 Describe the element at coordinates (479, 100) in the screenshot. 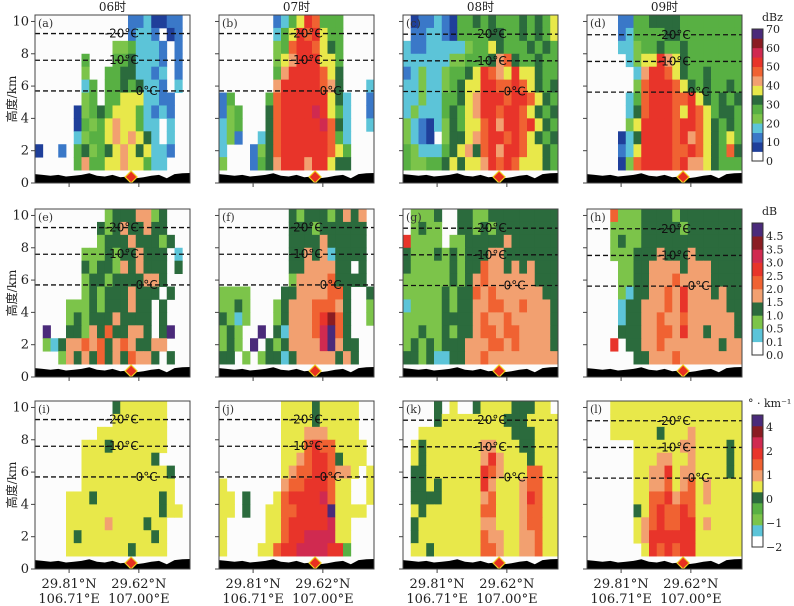

I see `panel-c: -20°C-10°C0°C(c)` at that location.